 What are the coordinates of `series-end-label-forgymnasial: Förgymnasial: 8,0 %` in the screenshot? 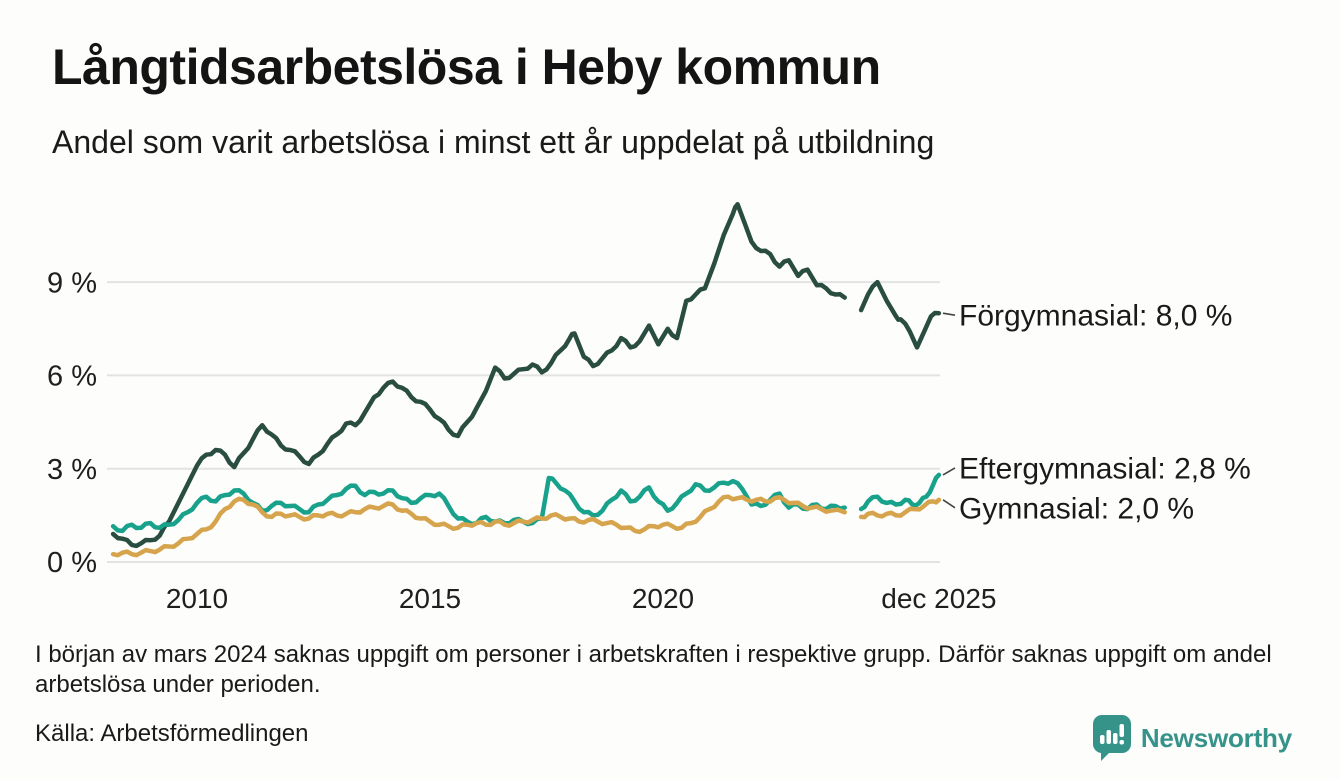 It's located at (1095, 316).